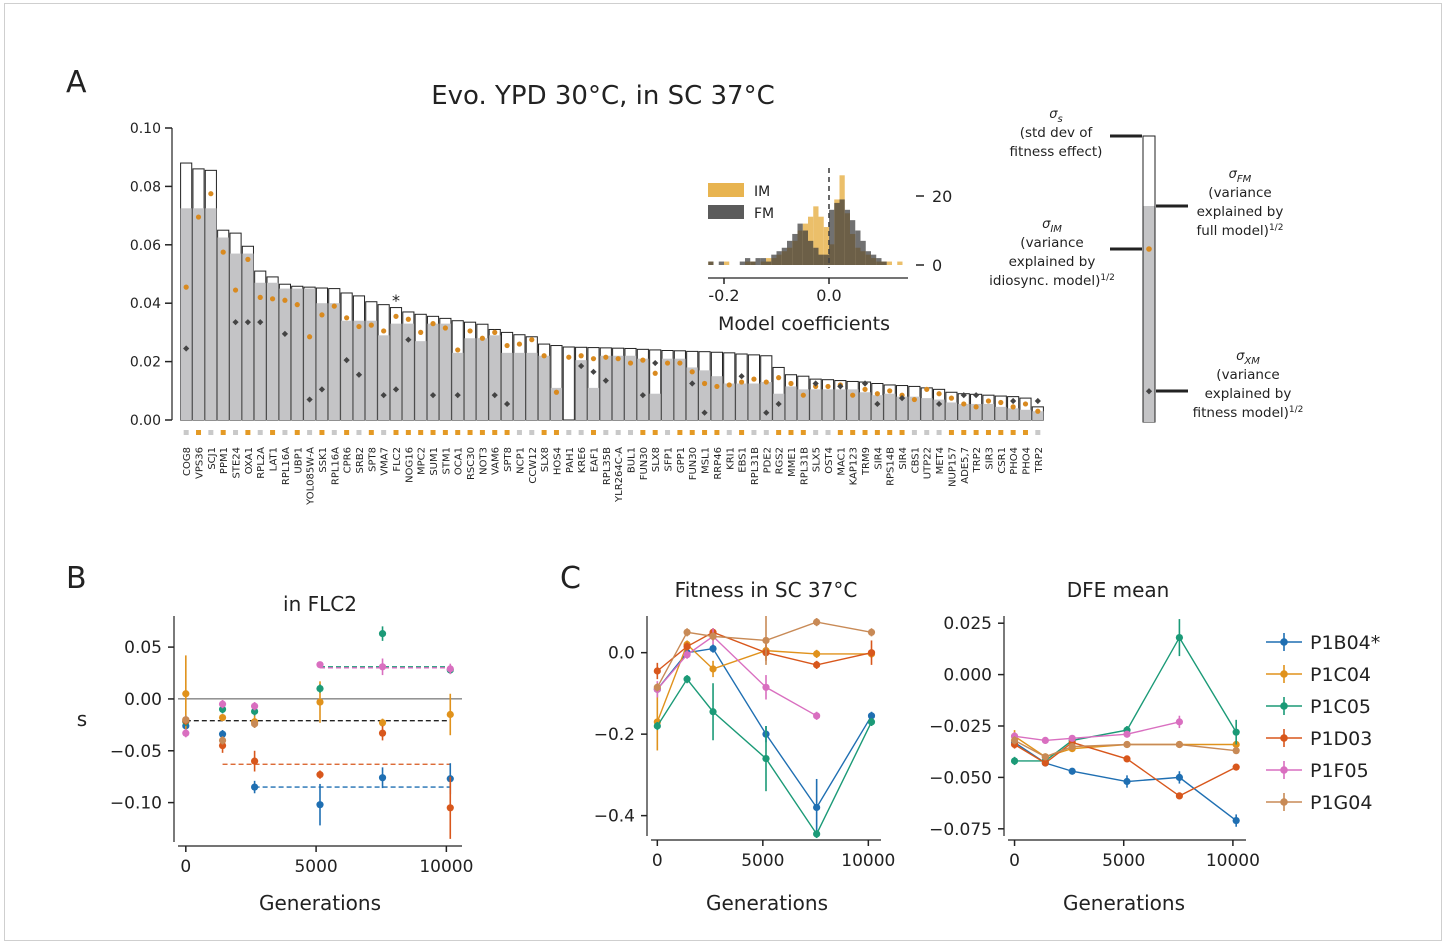 The height and width of the screenshot is (946, 1448). Describe the element at coordinates (1097, 731) in the screenshot. I see `panel-c-right-line-P1F05` at that location.